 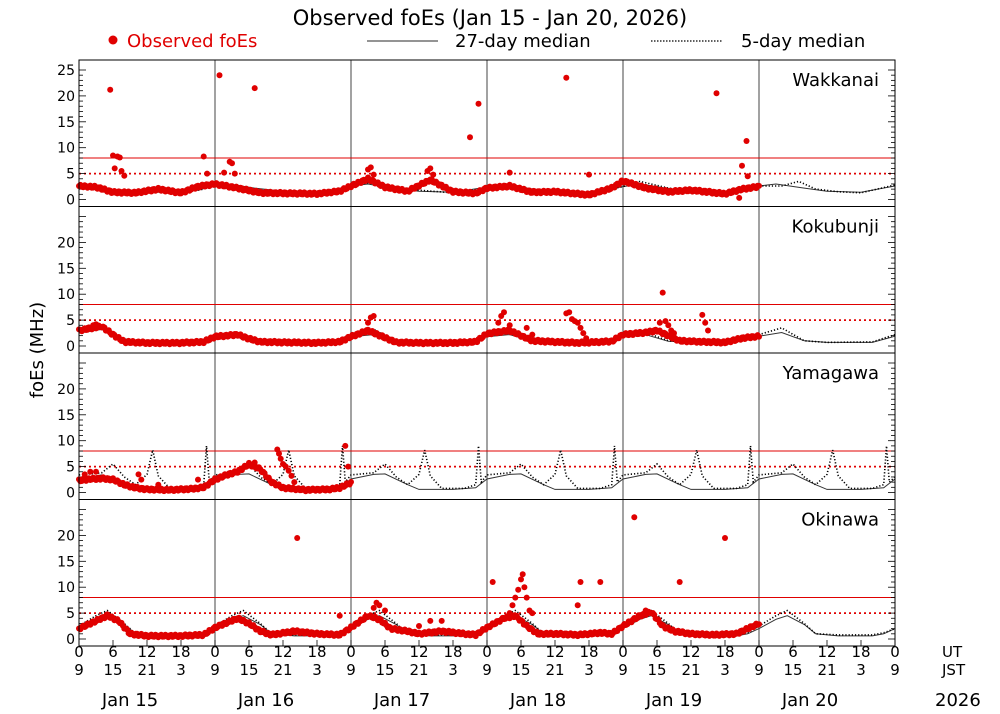 What do you see at coordinates (840, 520) in the screenshot?
I see `station-label: Okinawa` at bounding box center [840, 520].